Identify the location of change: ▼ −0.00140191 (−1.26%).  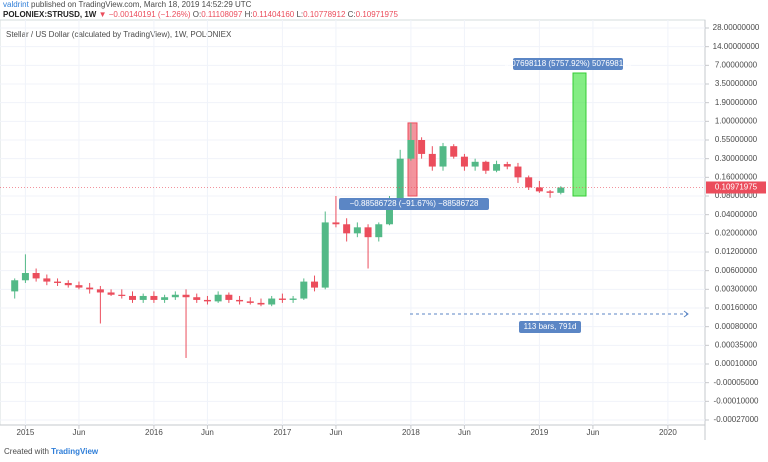
(145, 14).